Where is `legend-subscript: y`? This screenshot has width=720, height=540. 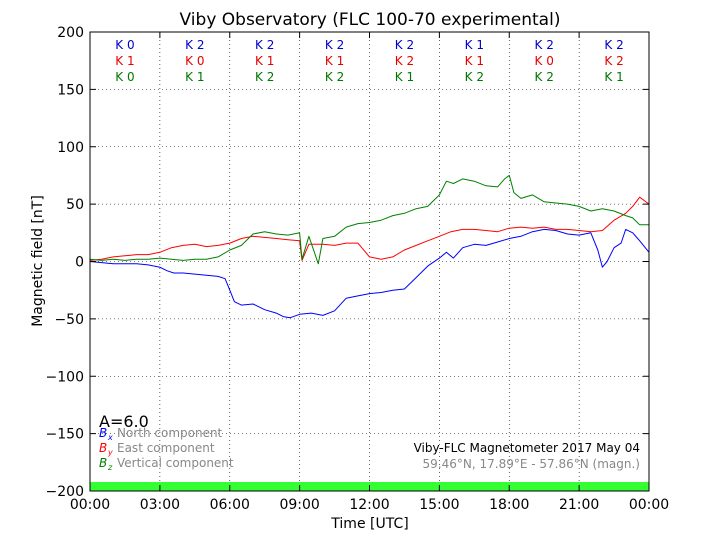
legend-subscript: y is located at coordinates (110, 452).